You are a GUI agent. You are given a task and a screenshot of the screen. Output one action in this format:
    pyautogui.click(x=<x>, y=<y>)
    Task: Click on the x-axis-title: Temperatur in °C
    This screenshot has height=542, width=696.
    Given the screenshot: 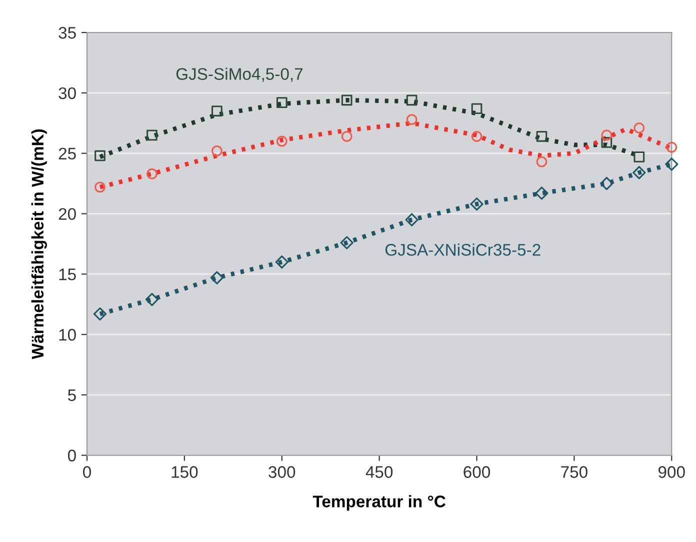 What is the action you would take?
    pyautogui.click(x=379, y=503)
    